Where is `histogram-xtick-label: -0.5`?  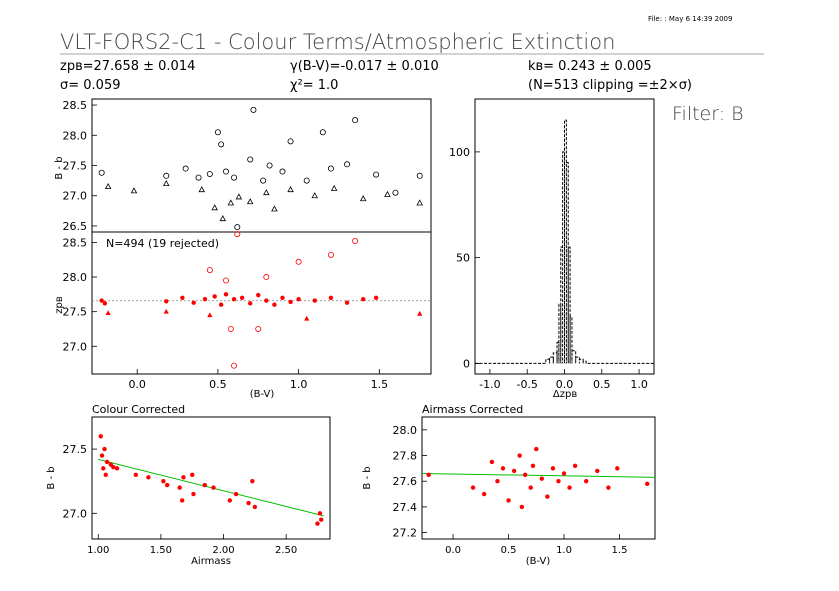 histogram-xtick-label: -0.5 is located at coordinates (526, 384).